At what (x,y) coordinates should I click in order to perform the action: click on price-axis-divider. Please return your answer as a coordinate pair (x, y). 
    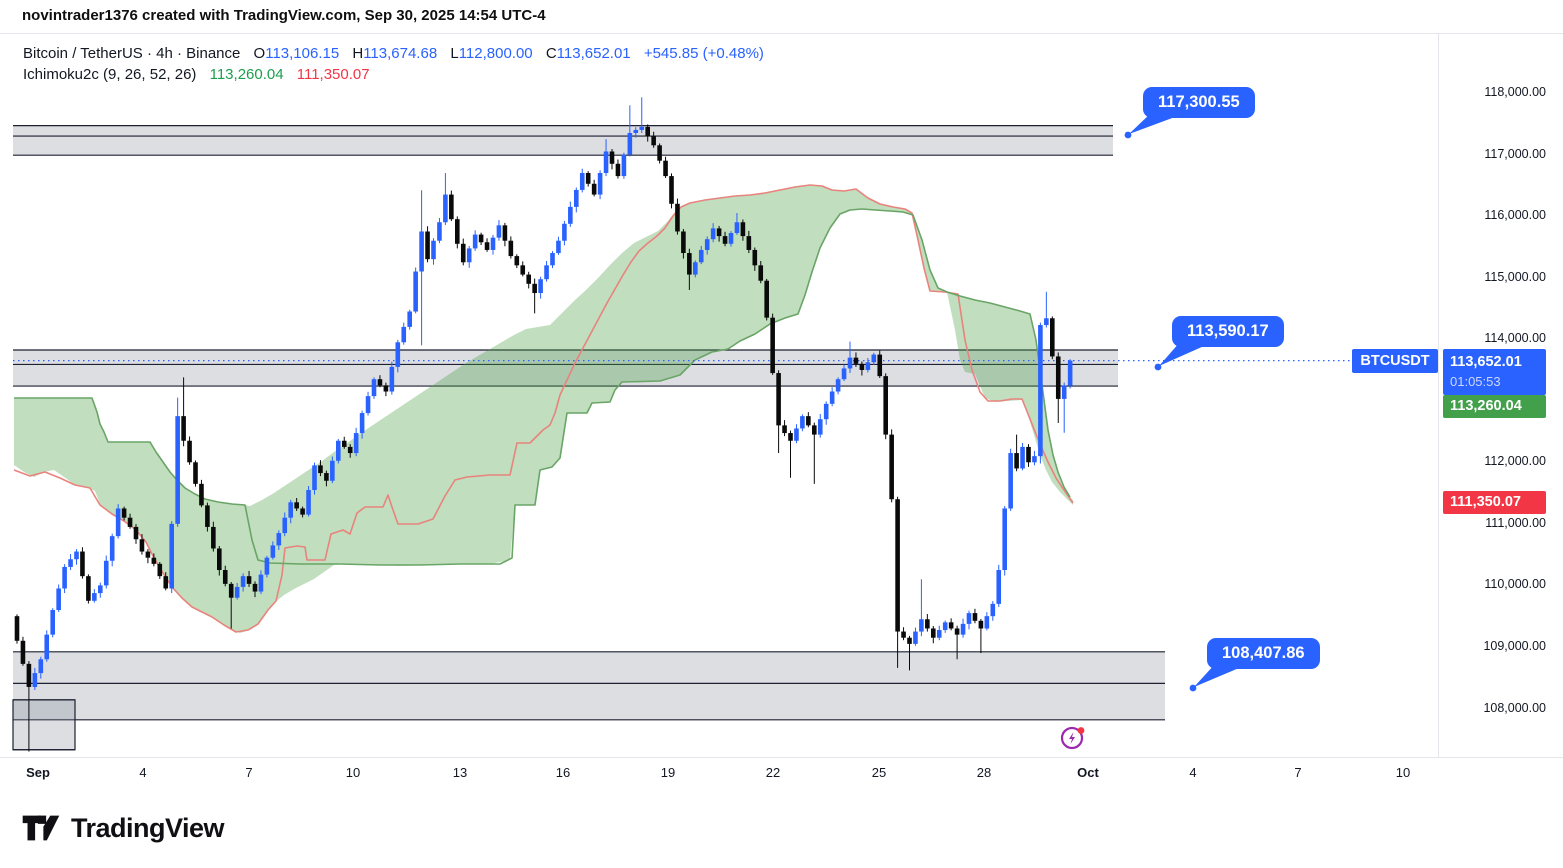
    Looking at the image, I should click on (1438, 395).